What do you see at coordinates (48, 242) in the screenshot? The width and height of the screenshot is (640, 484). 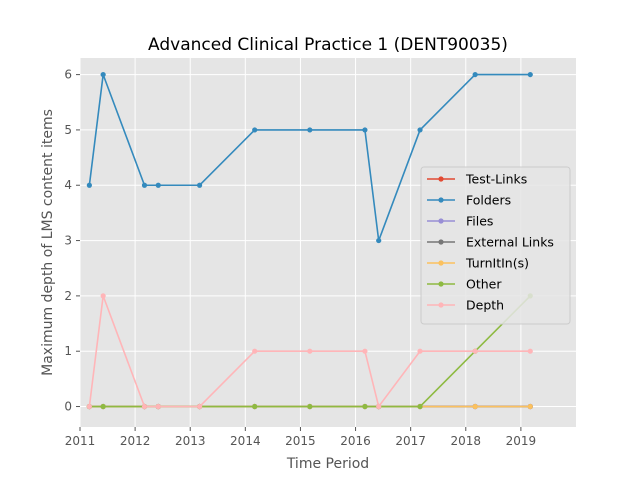 I see `y-axis-label: Maximum depth of LMS content items` at bounding box center [48, 242].